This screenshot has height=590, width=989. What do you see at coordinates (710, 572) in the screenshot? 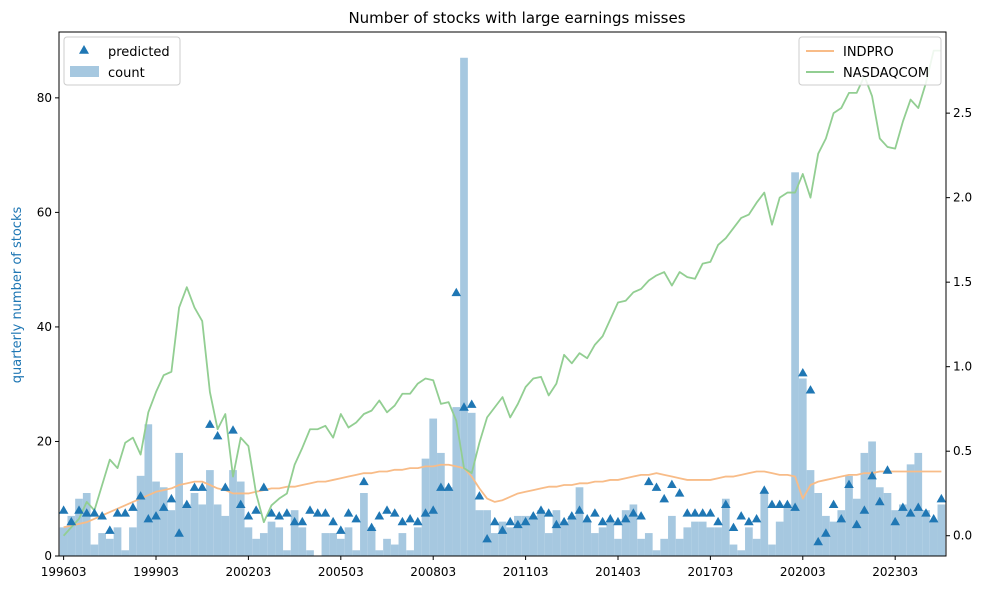
I see `x-tick-label: 201703` at bounding box center [710, 572].